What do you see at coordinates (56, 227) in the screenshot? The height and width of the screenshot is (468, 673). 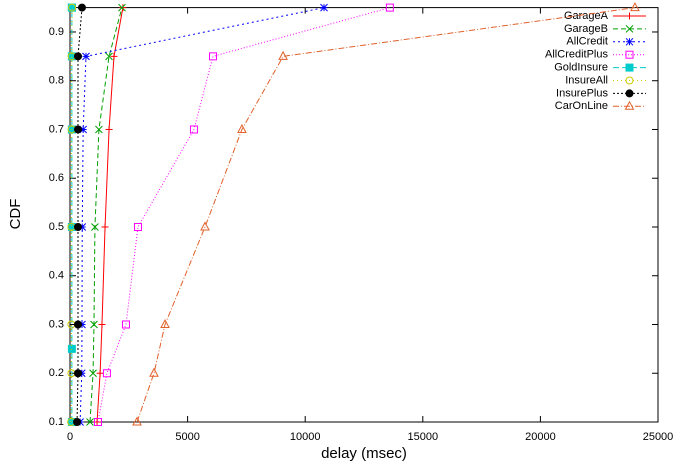 I see `y-tick-label: 0.5` at bounding box center [56, 227].